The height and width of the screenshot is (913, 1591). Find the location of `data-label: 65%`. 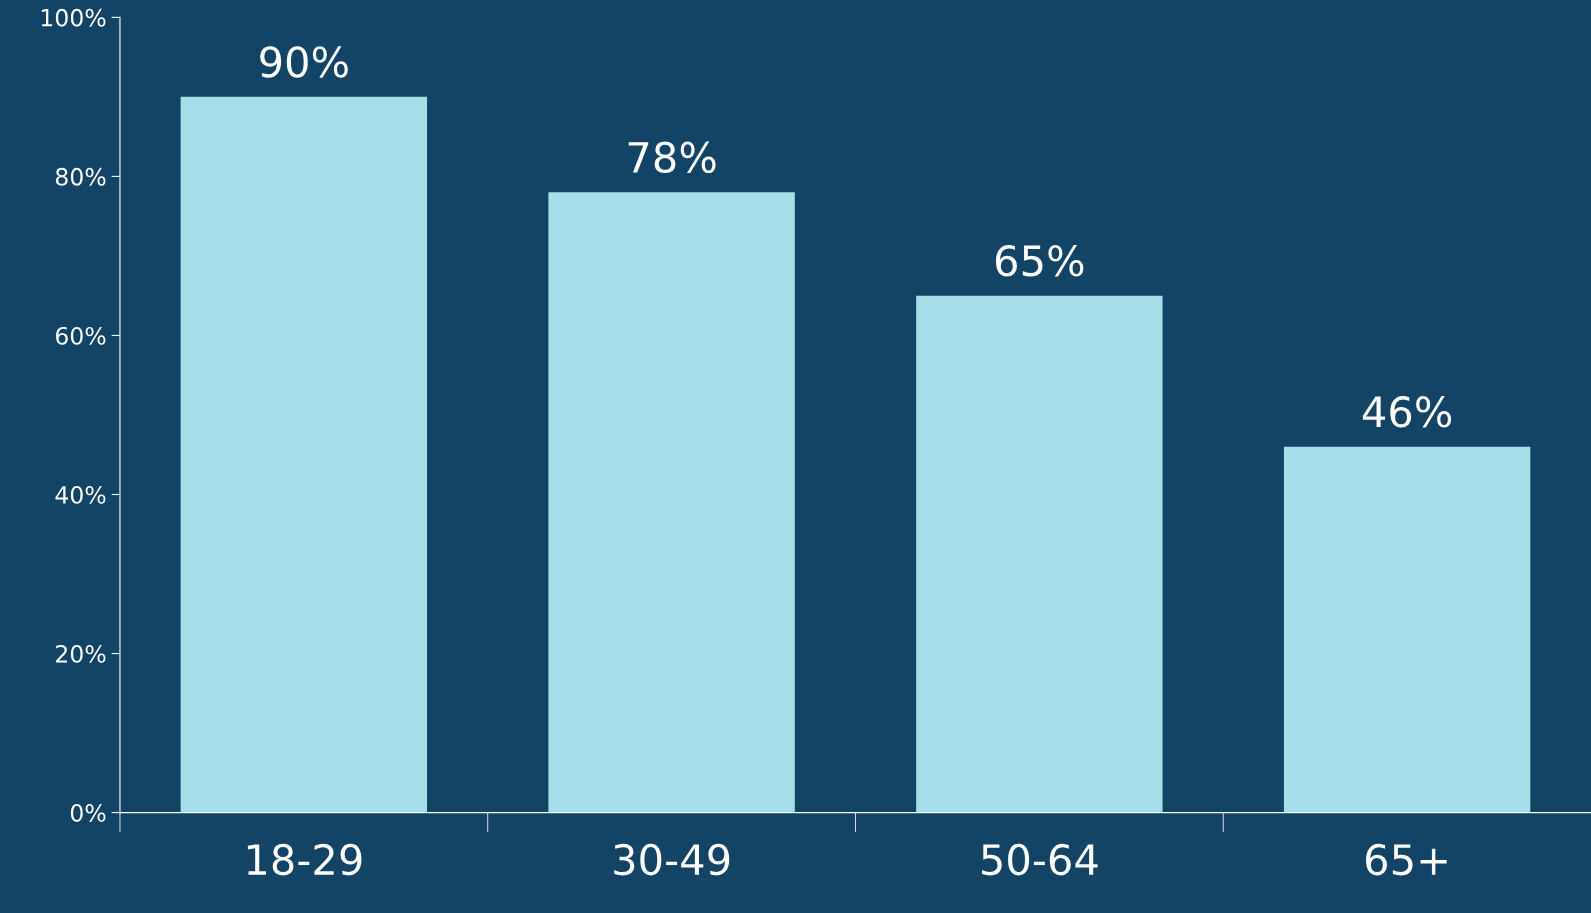

data-label: 65% is located at coordinates (1039, 260).